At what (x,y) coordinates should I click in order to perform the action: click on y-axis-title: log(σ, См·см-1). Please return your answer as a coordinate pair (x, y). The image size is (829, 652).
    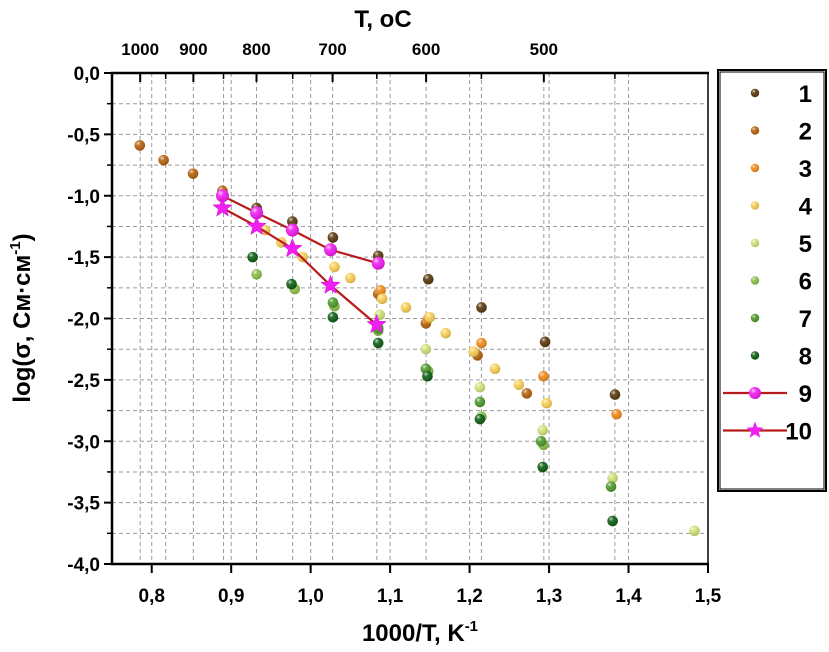
    Looking at the image, I should click on (21, 317).